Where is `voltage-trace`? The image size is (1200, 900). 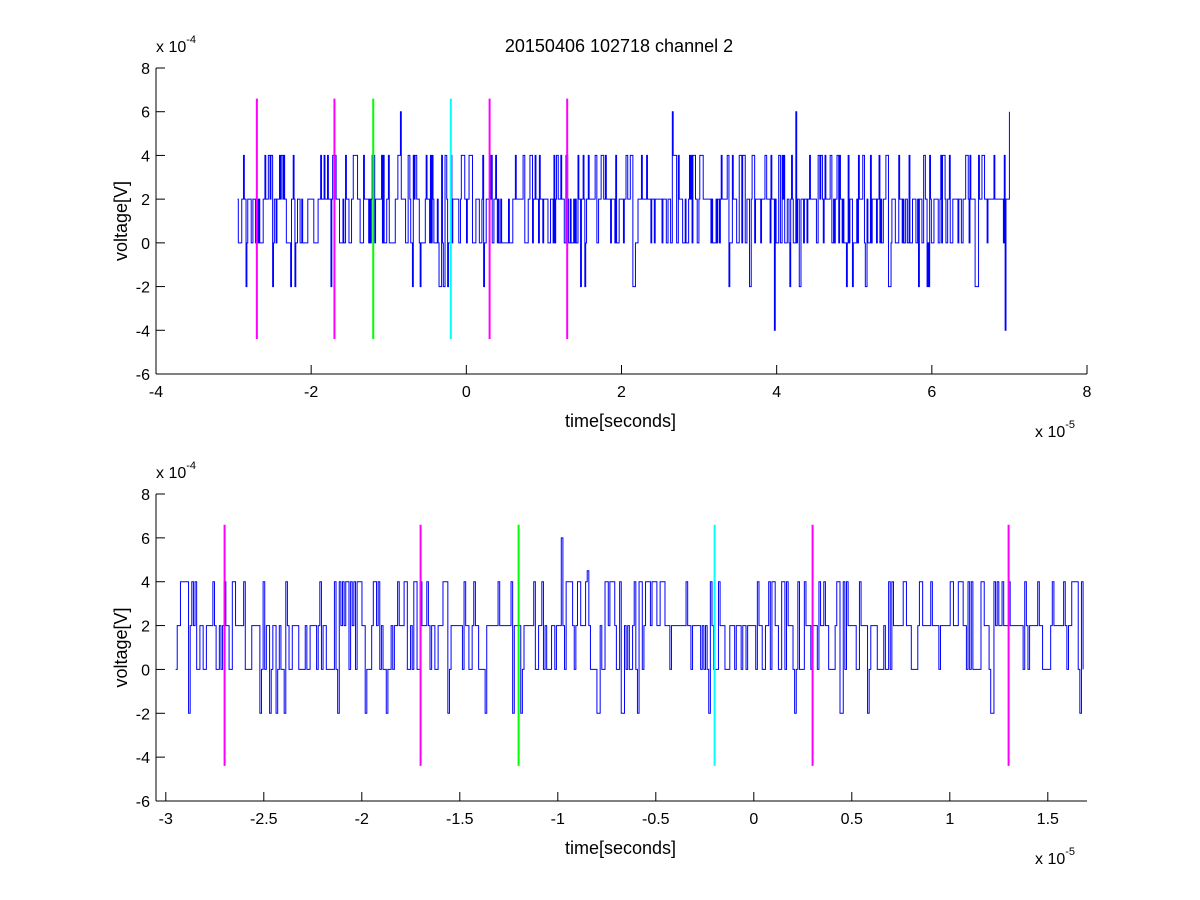
voltage-trace is located at coordinates (629, 625).